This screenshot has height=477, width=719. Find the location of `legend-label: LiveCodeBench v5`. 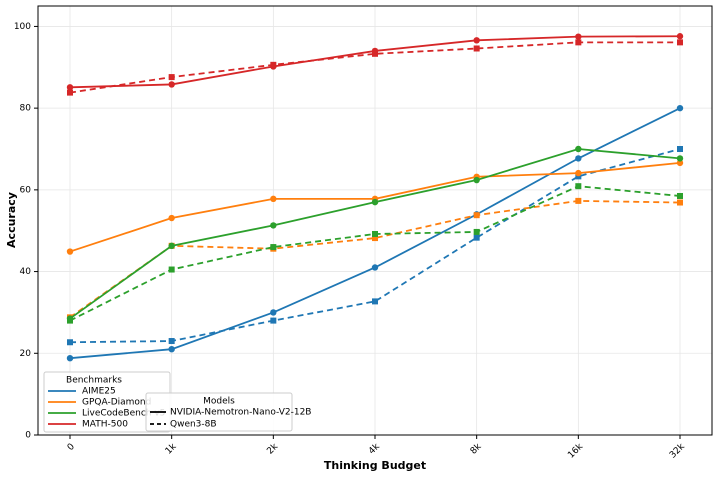

legend-label: LiveCodeBench v5 is located at coordinates (123, 414).